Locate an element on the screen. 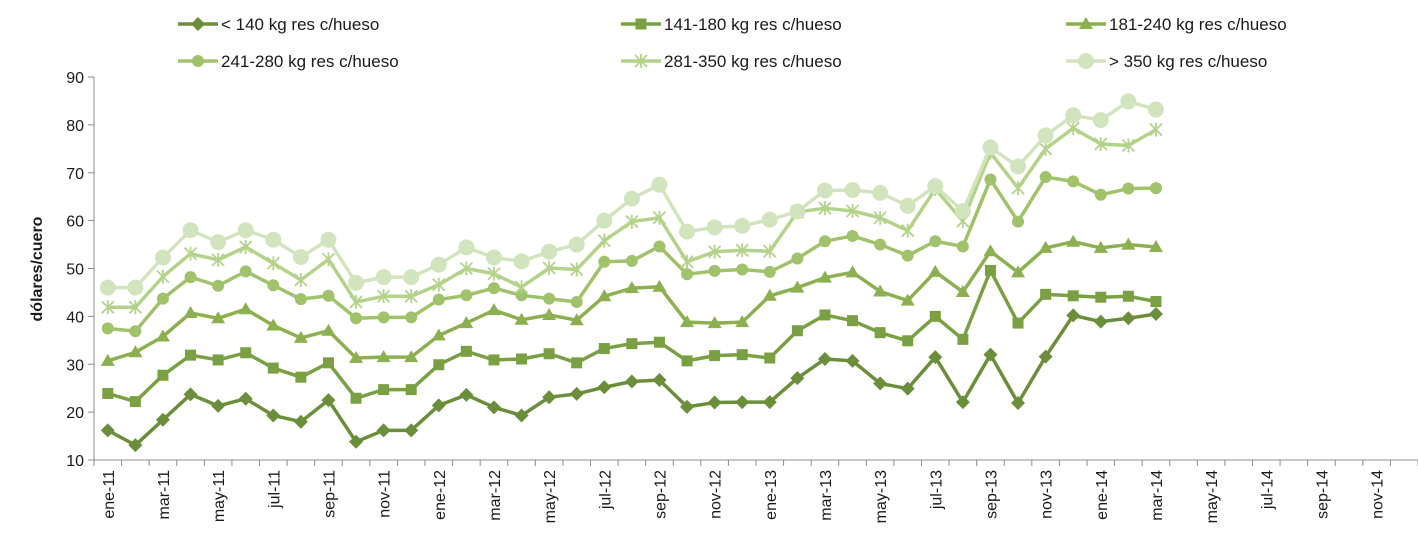 This screenshot has width=1418, height=538. legend-label: < 140 kg res c/hueso is located at coordinates (300, 24).